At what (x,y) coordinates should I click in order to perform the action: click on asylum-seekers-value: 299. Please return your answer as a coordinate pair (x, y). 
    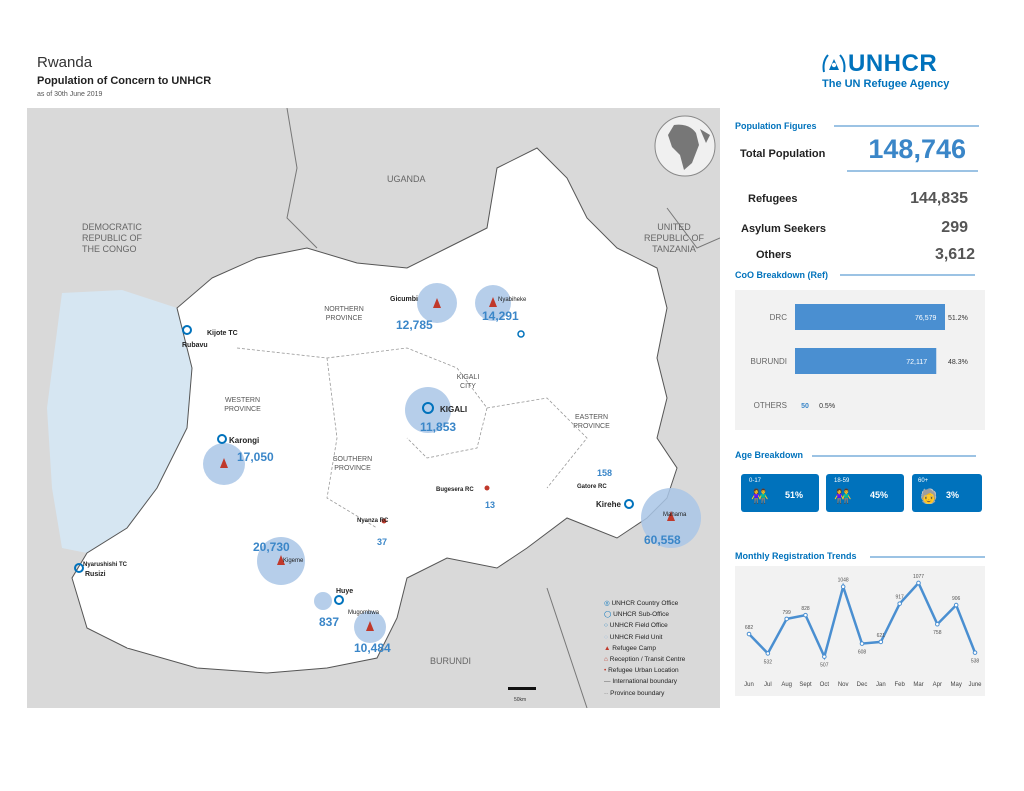
    Looking at the image, I should click on (954, 227).